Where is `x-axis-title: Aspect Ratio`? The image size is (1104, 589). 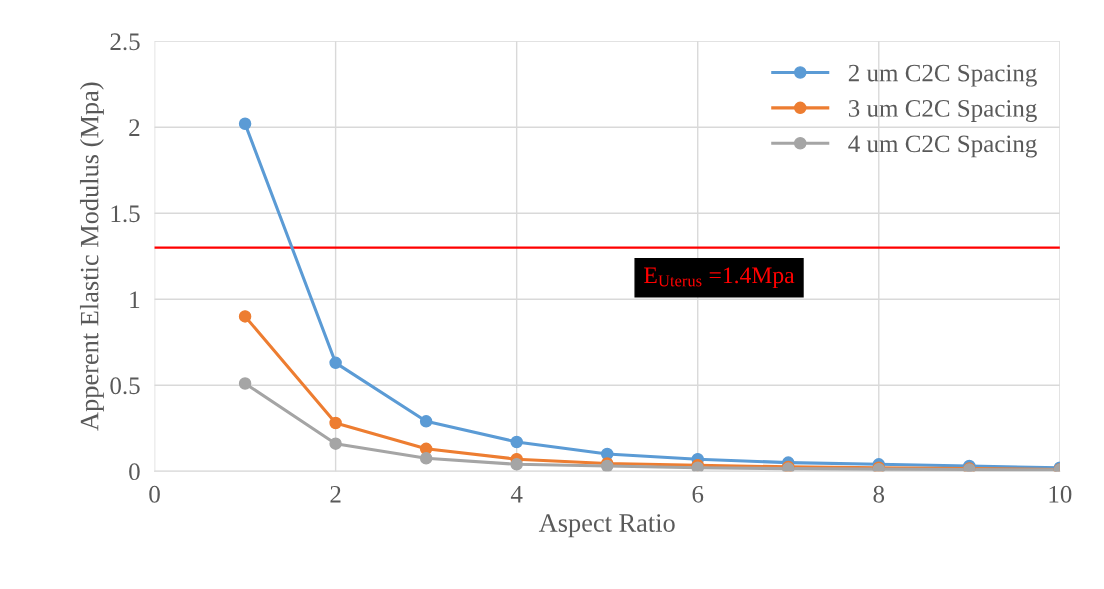 x-axis-title: Aspect Ratio is located at coordinates (606, 526).